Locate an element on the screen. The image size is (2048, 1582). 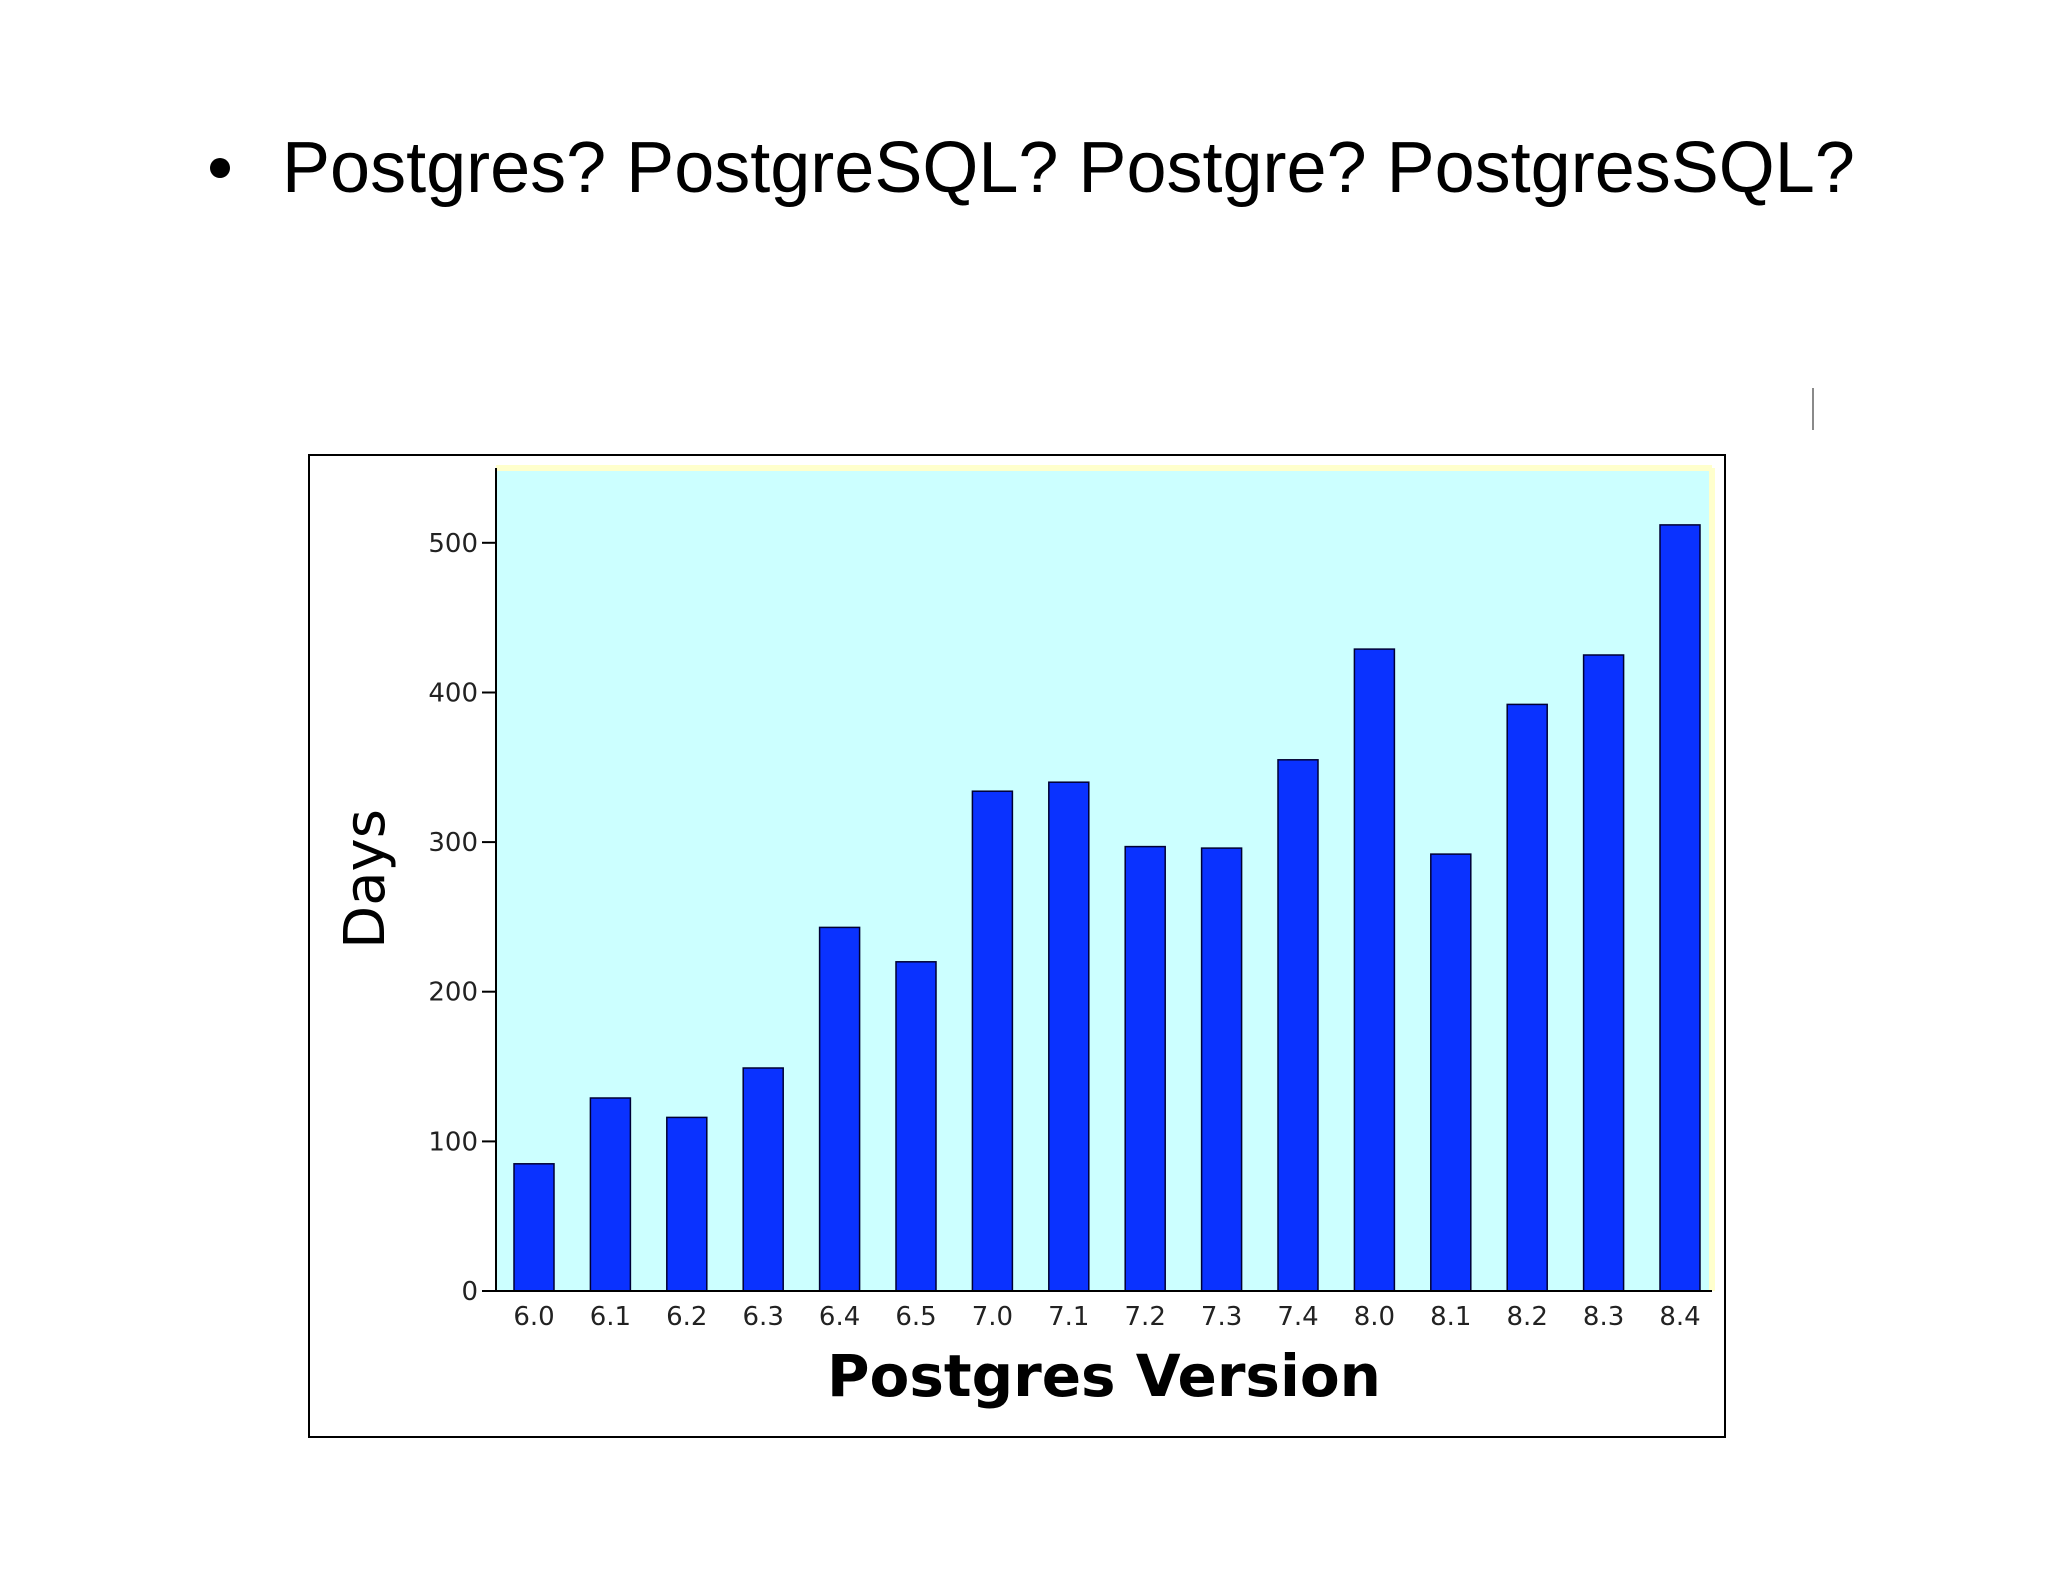
x-tick-label-8-0: 8.0 is located at coordinates (1374, 1317).